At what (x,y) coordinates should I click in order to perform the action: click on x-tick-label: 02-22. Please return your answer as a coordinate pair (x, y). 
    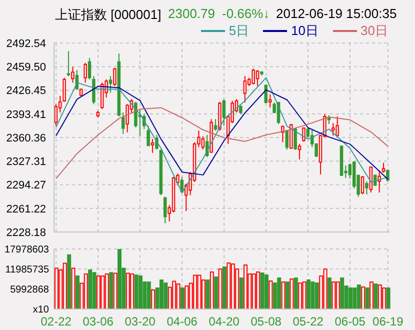
    Looking at the image, I should click on (56, 321).